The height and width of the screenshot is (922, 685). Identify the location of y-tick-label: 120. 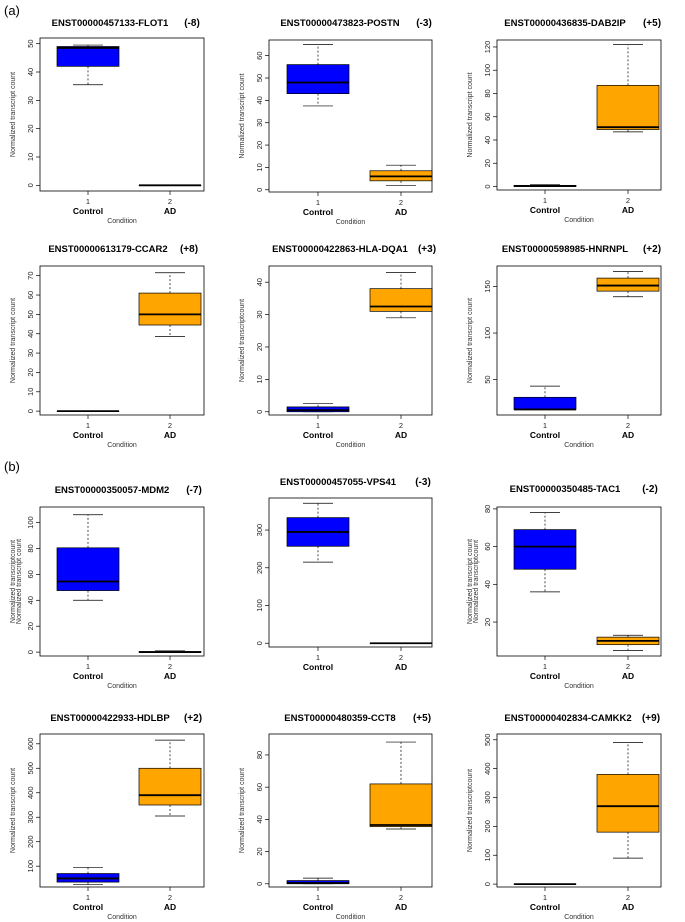
(487, 47).